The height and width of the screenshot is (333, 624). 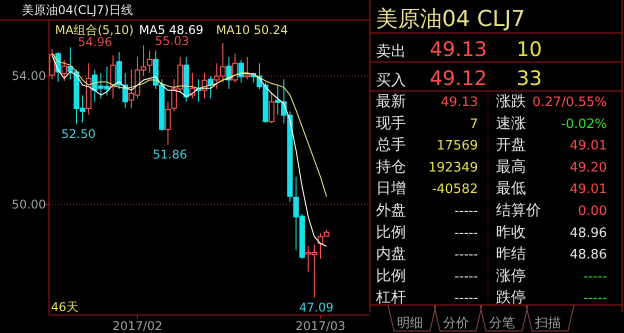 I want to click on text: 分笔, so click(x=502, y=323).